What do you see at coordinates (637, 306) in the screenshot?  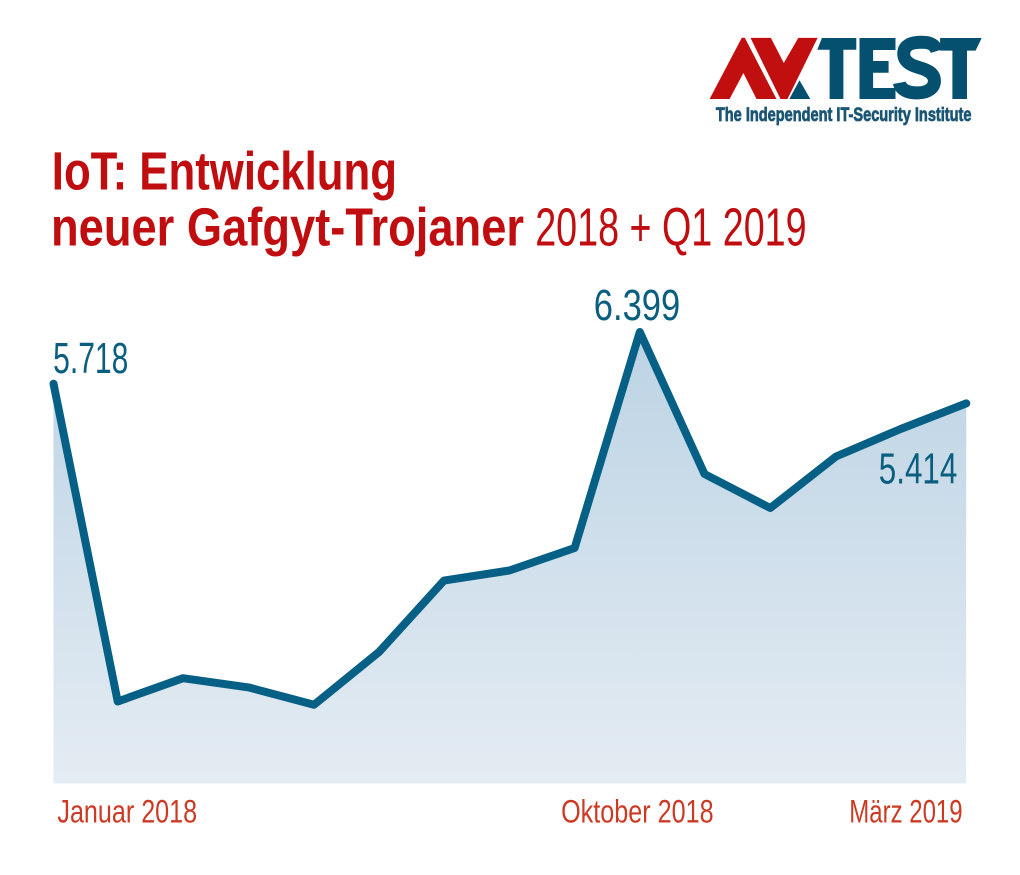 I see `svg-text: 6.399` at bounding box center [637, 306].